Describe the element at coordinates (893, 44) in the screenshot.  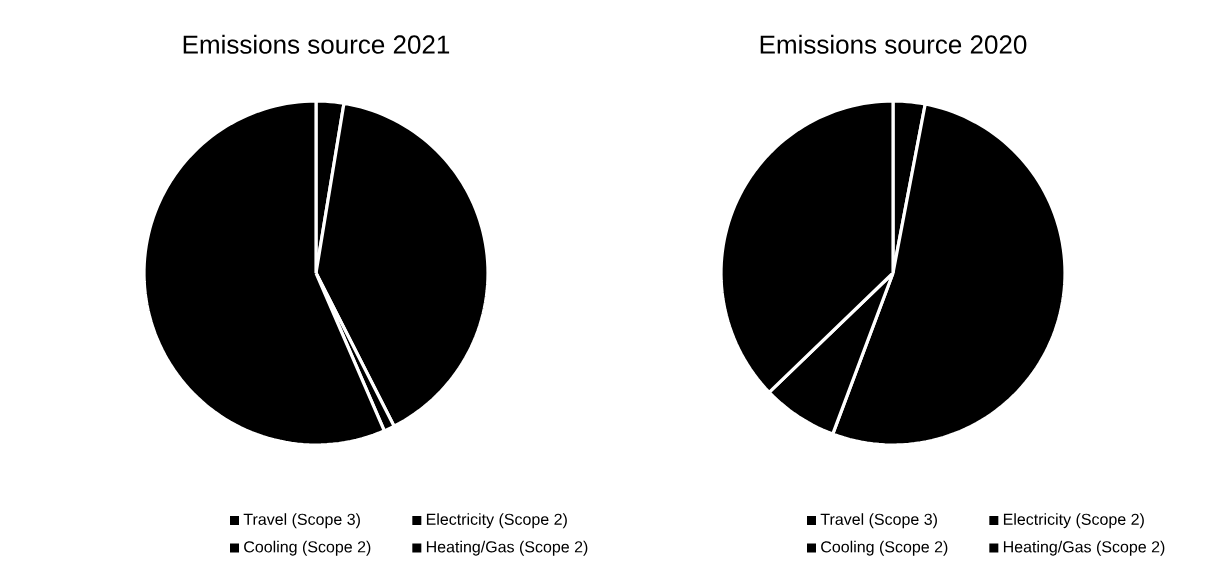
I see `chart-title: Emissions source 2020` at that location.